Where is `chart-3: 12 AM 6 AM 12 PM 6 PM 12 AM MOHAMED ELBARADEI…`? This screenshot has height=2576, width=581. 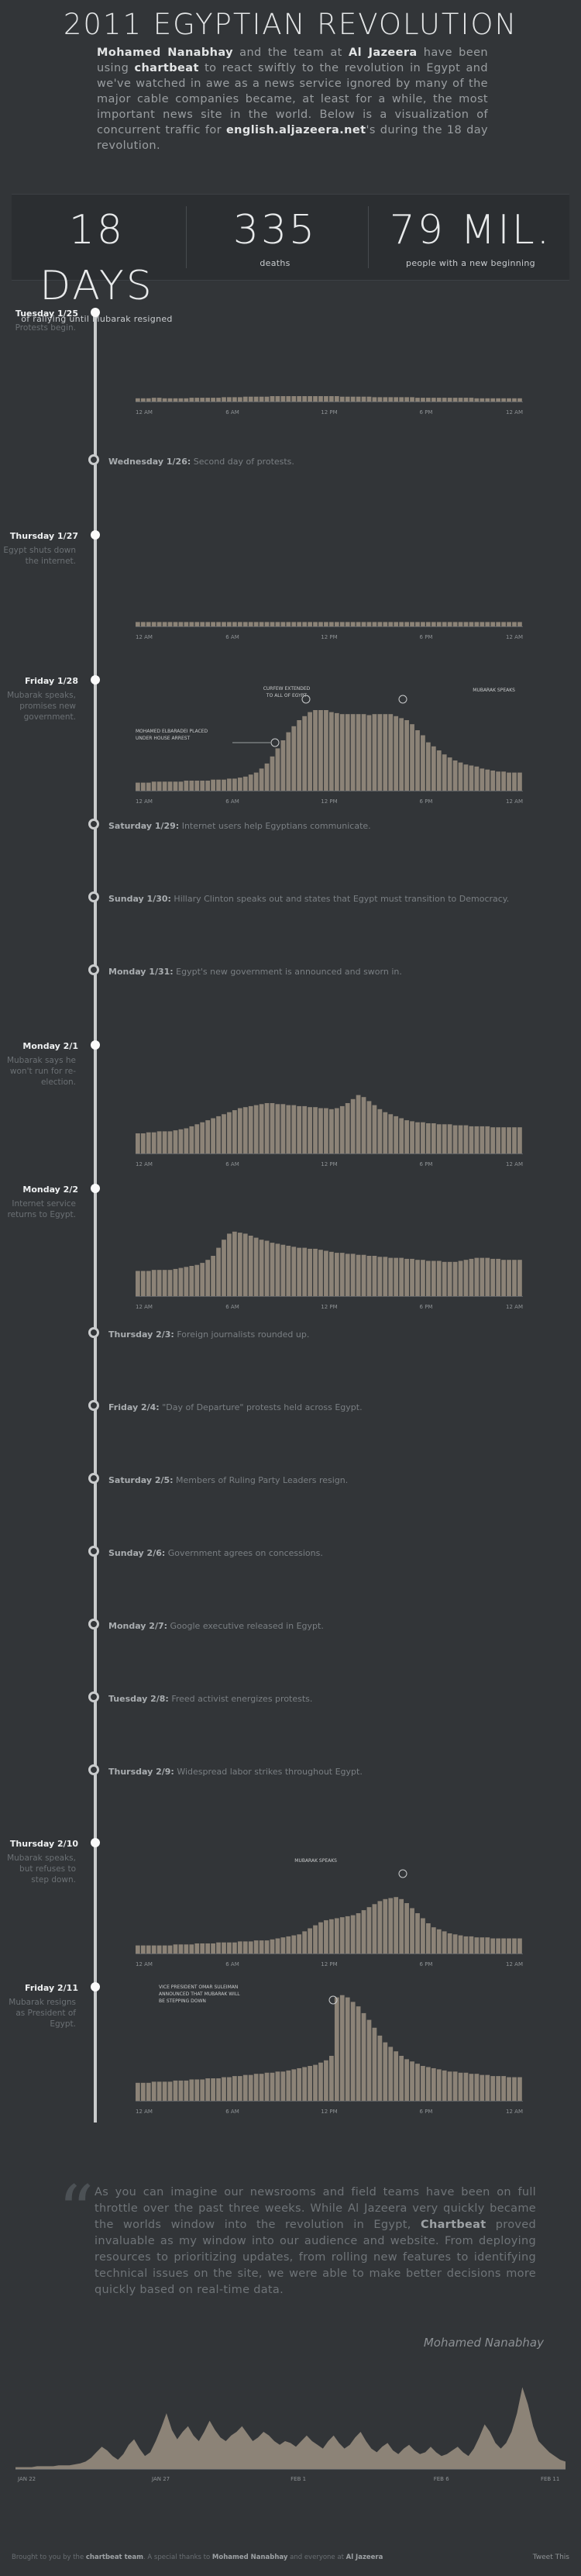 chart-3: 12 AM 6 AM 12 PM 6 PM 12 AM MOHAMED ELBARADEI… is located at coordinates (329, 745).